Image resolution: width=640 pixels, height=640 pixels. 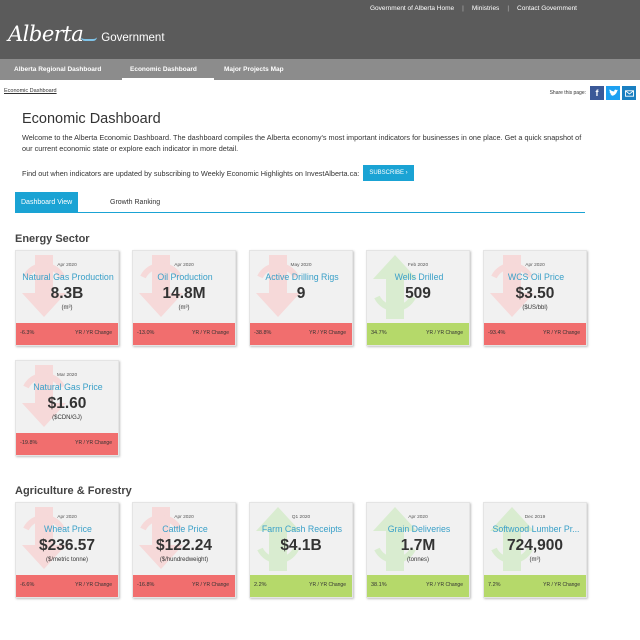 What do you see at coordinates (163, 69) in the screenshot?
I see `nav-economic-dashboard: Economic Dashboard` at bounding box center [163, 69].